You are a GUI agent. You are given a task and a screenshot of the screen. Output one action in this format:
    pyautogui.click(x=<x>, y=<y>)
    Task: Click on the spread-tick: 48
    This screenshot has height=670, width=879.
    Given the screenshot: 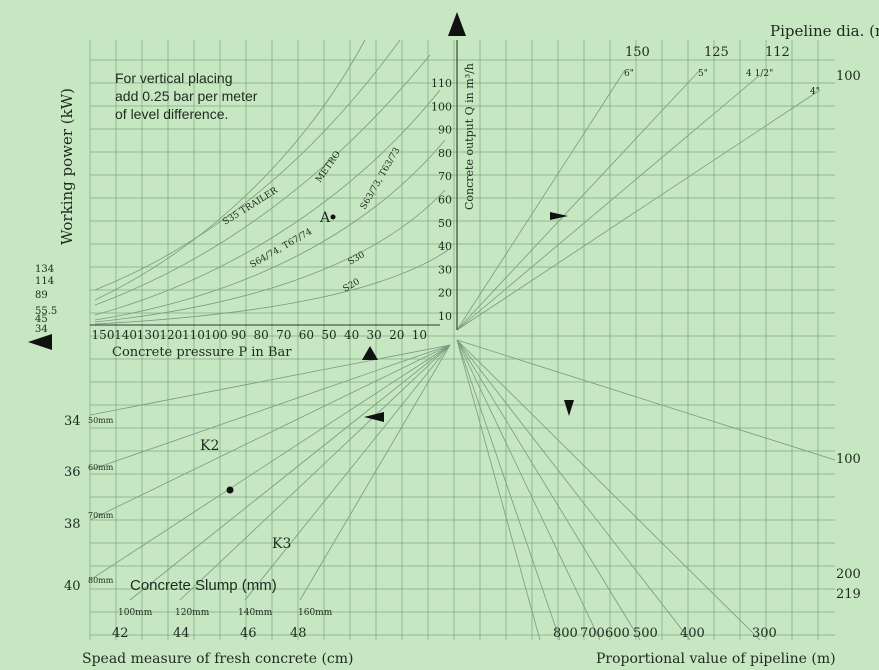 What is the action you would take?
    pyautogui.click(x=298, y=633)
    